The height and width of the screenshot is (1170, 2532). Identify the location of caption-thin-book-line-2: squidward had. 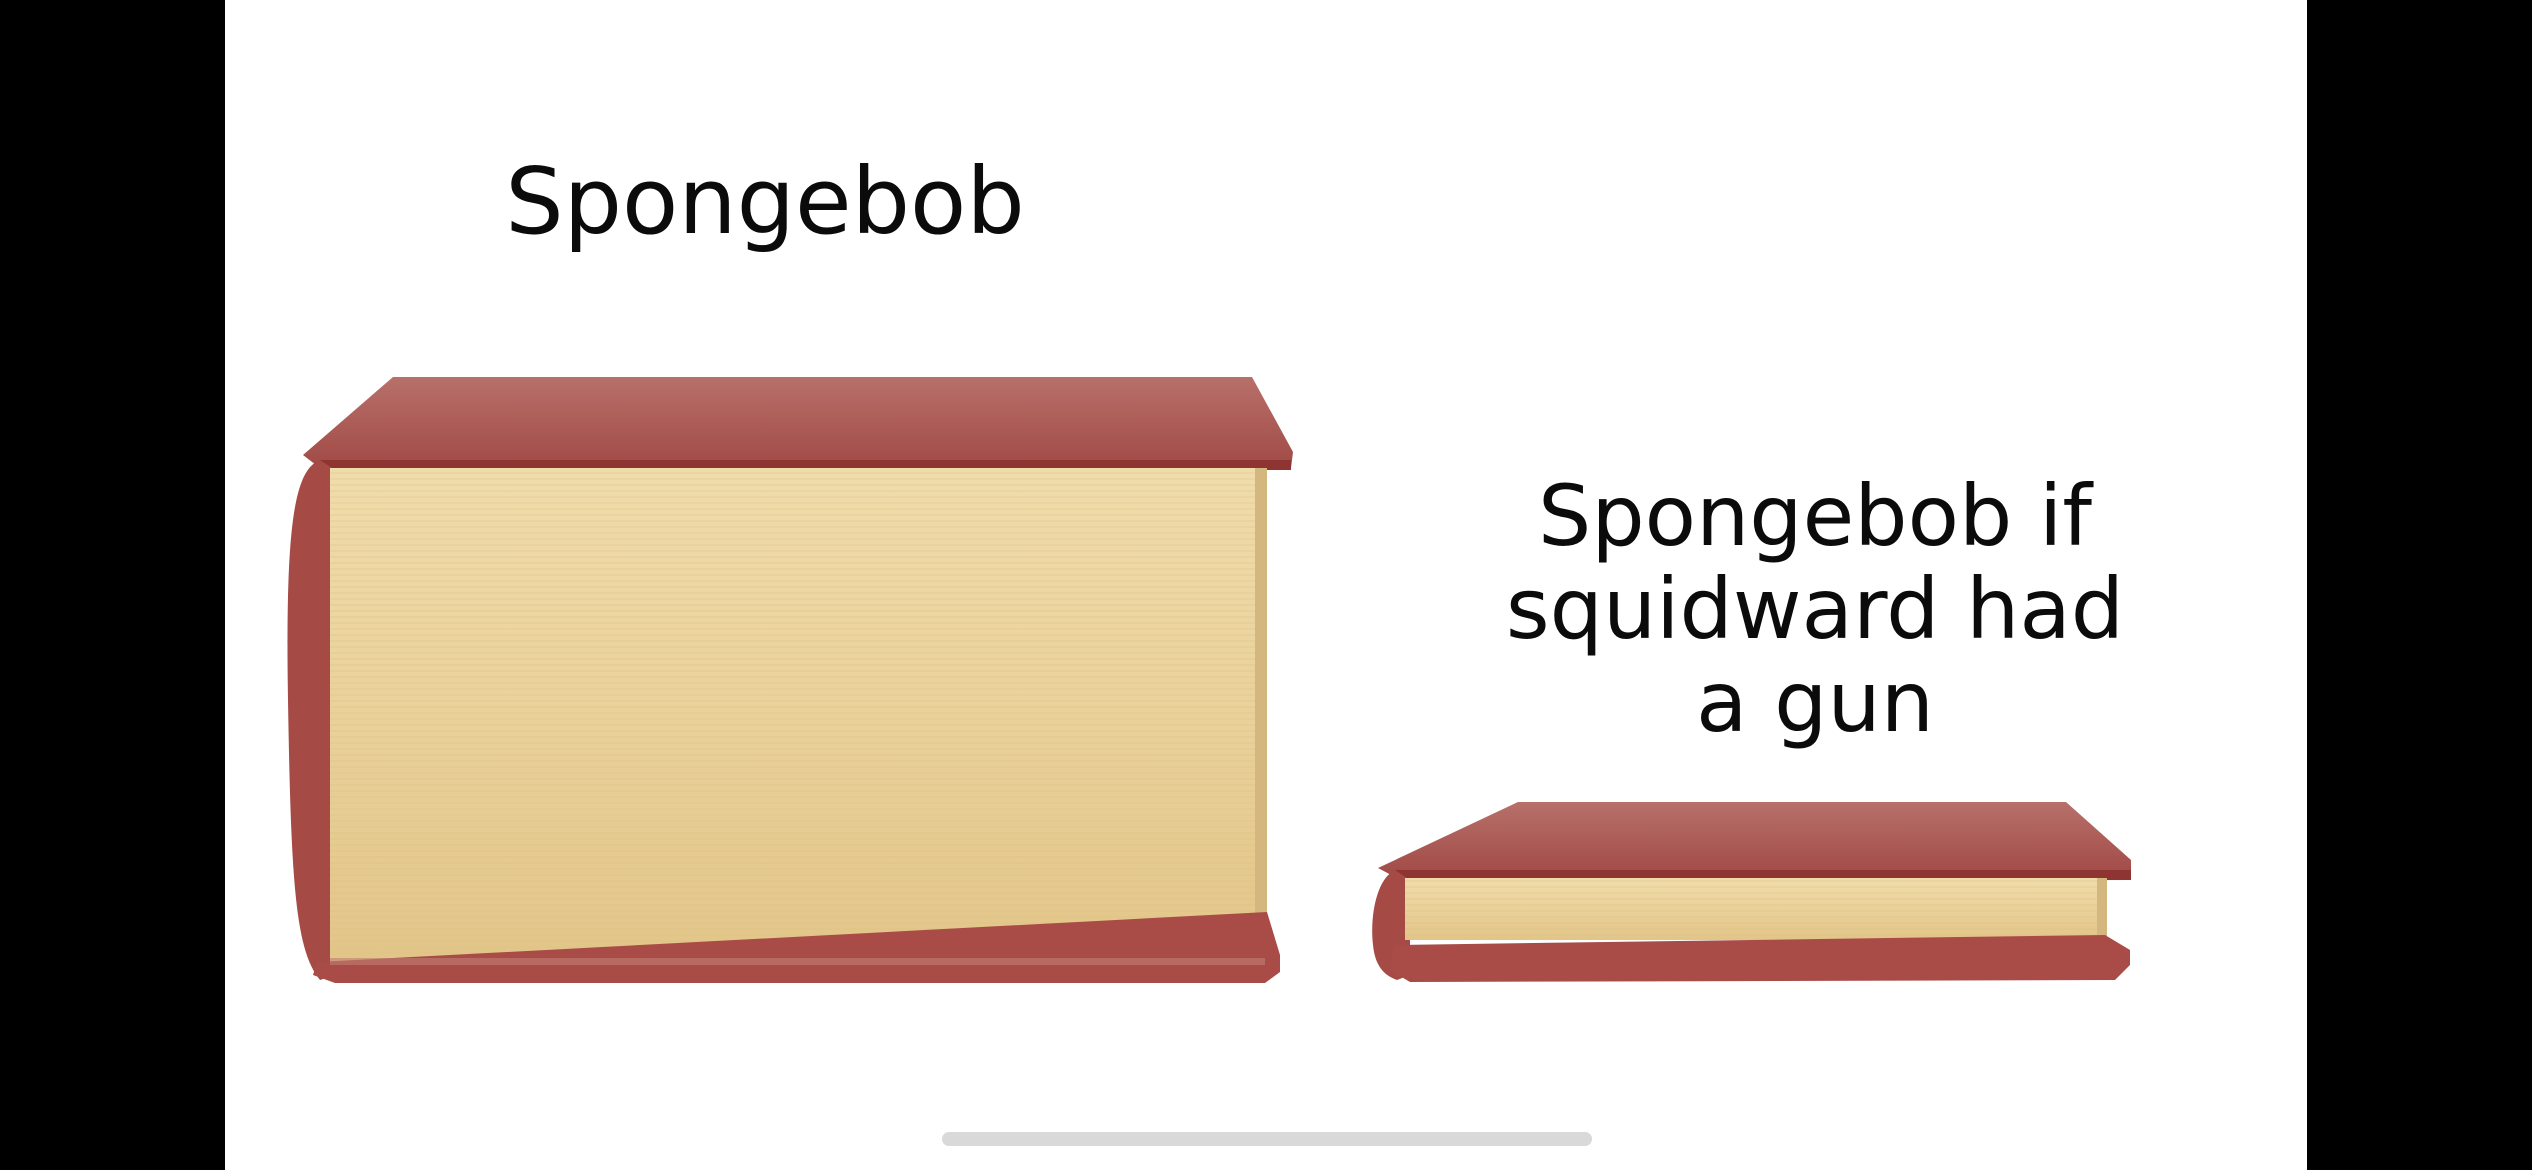
(1815, 609).